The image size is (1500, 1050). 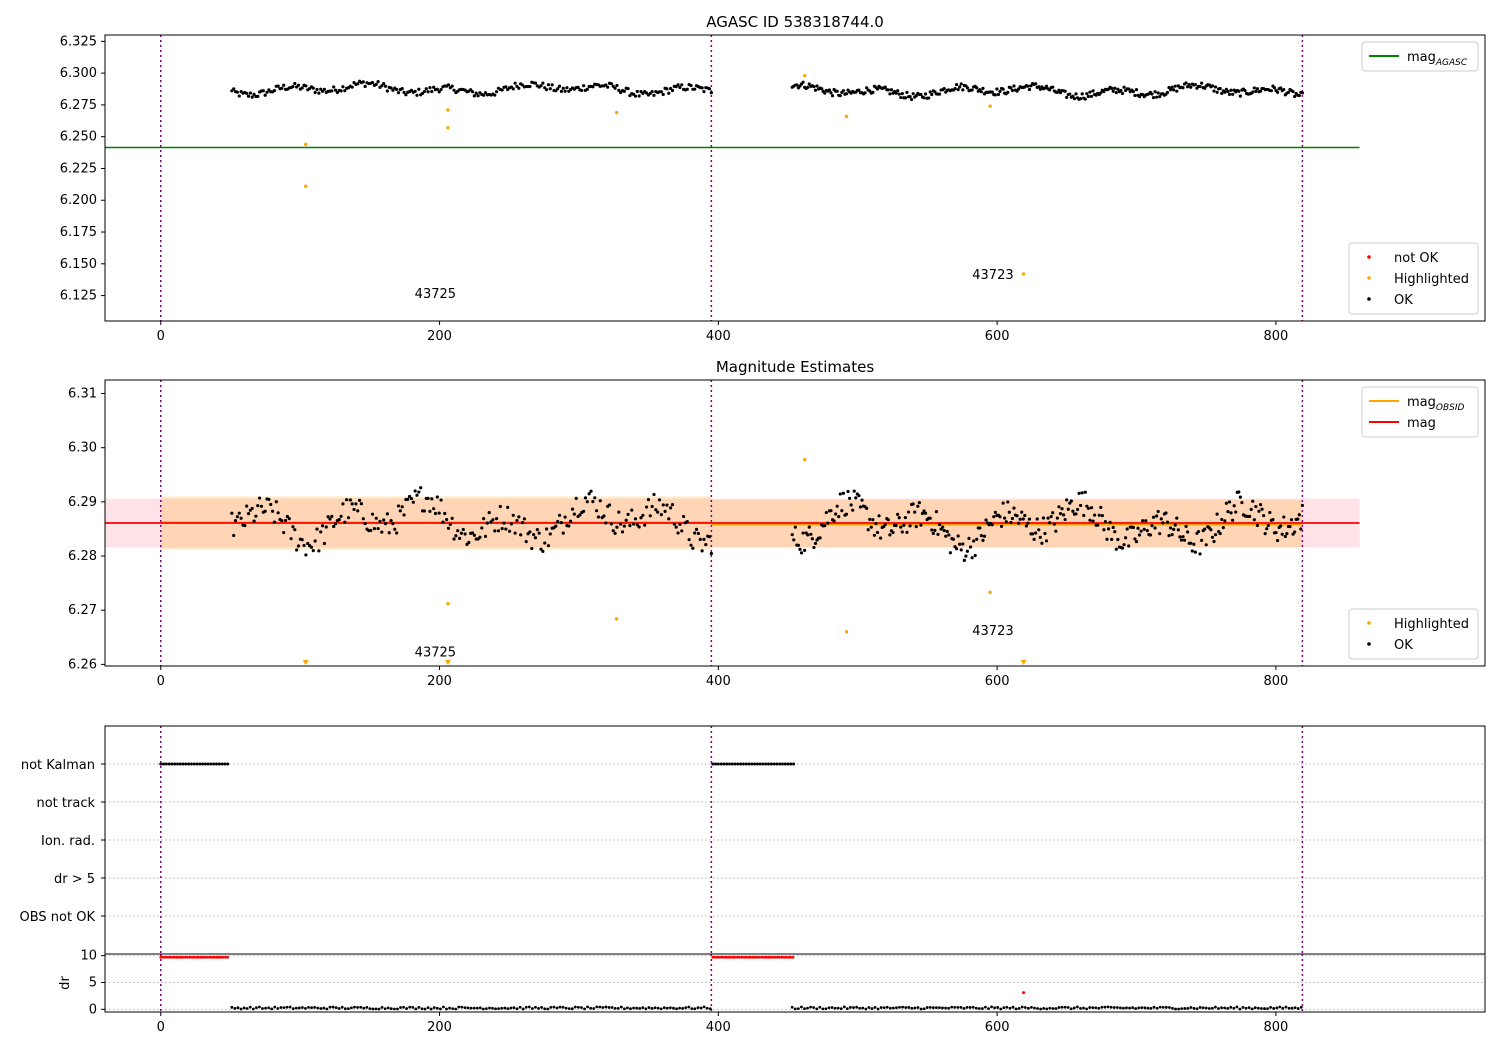 What do you see at coordinates (65, 803) in the screenshot?
I see `flag-category-label: not track` at bounding box center [65, 803].